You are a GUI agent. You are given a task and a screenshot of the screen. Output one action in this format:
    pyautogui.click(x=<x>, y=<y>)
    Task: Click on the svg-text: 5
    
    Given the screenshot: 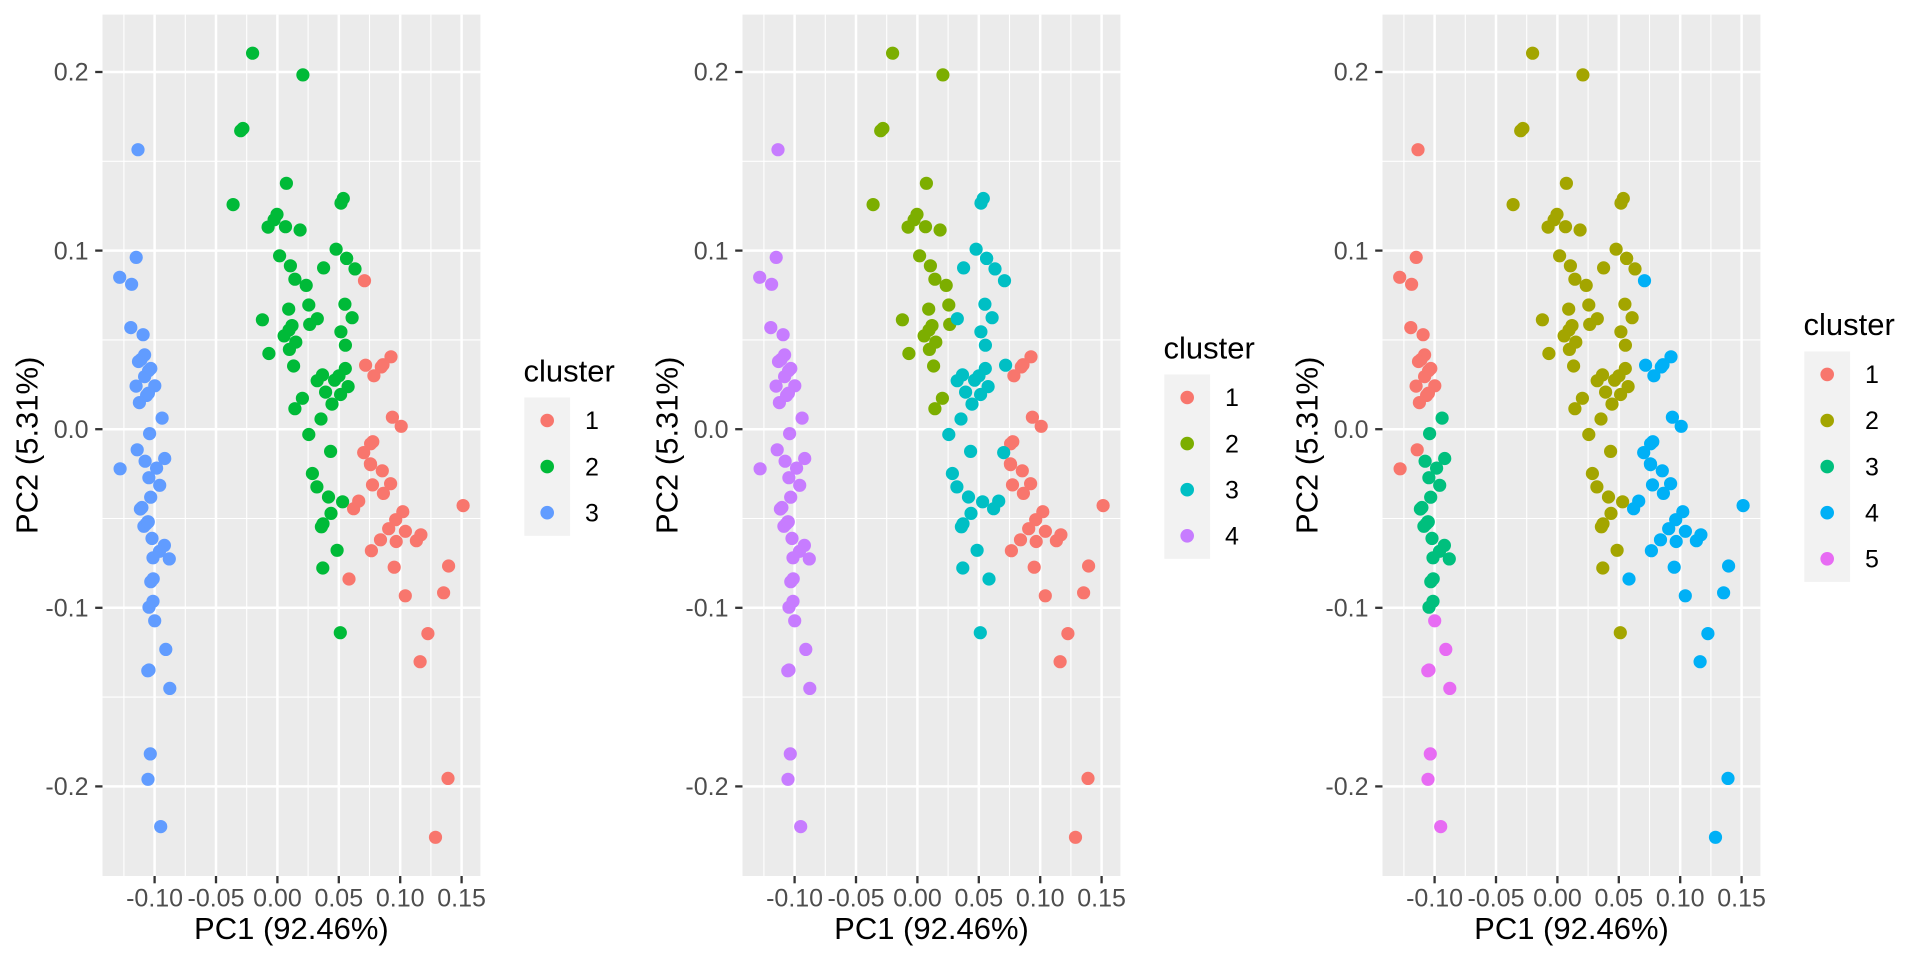 What is the action you would take?
    pyautogui.click(x=1872, y=560)
    